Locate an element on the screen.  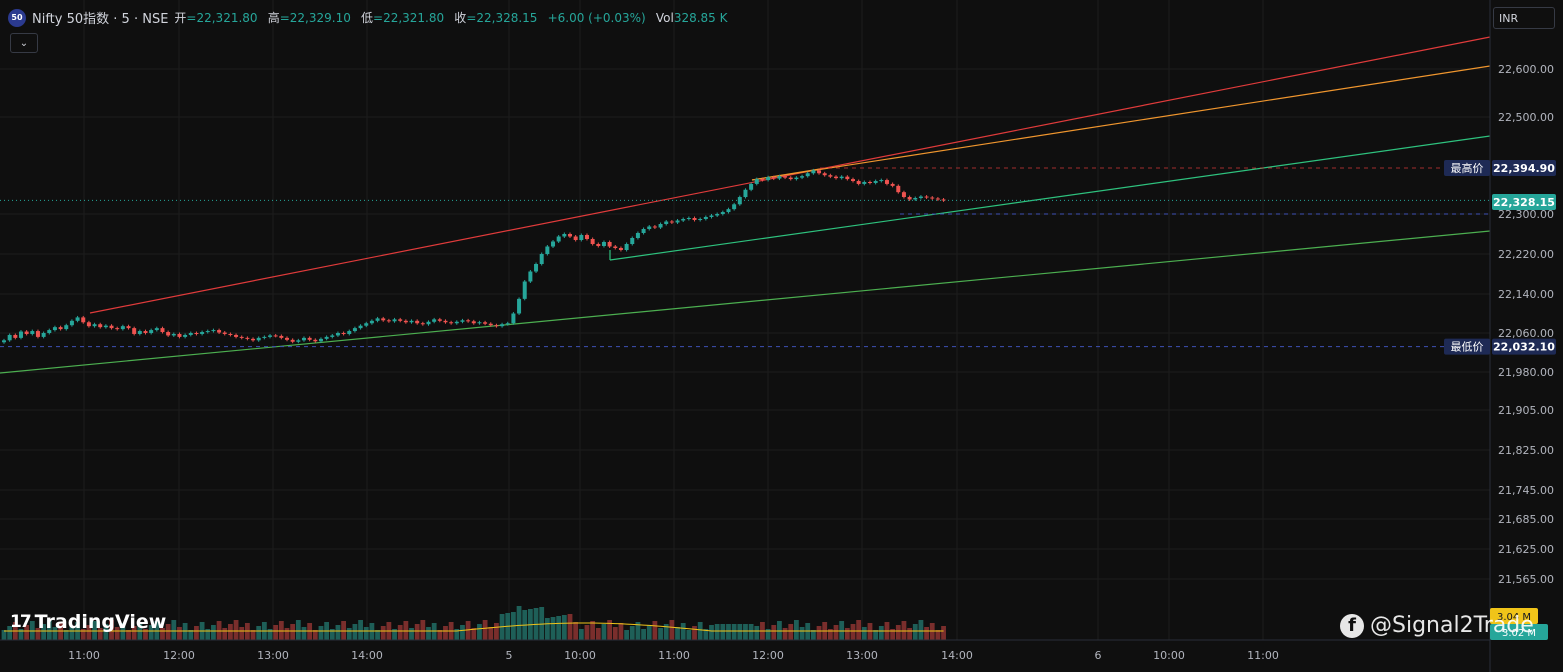
y-tick-label: 22,600.00 is located at coordinates (1526, 69).